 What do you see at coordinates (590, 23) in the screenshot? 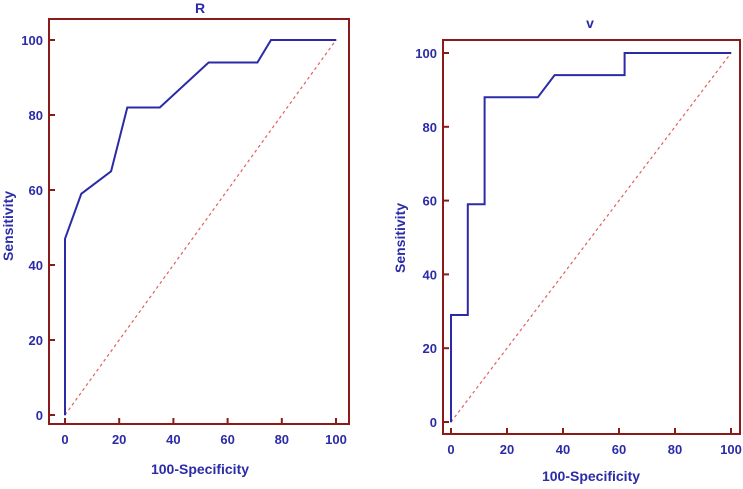
I see `chart-title: v` at bounding box center [590, 23].